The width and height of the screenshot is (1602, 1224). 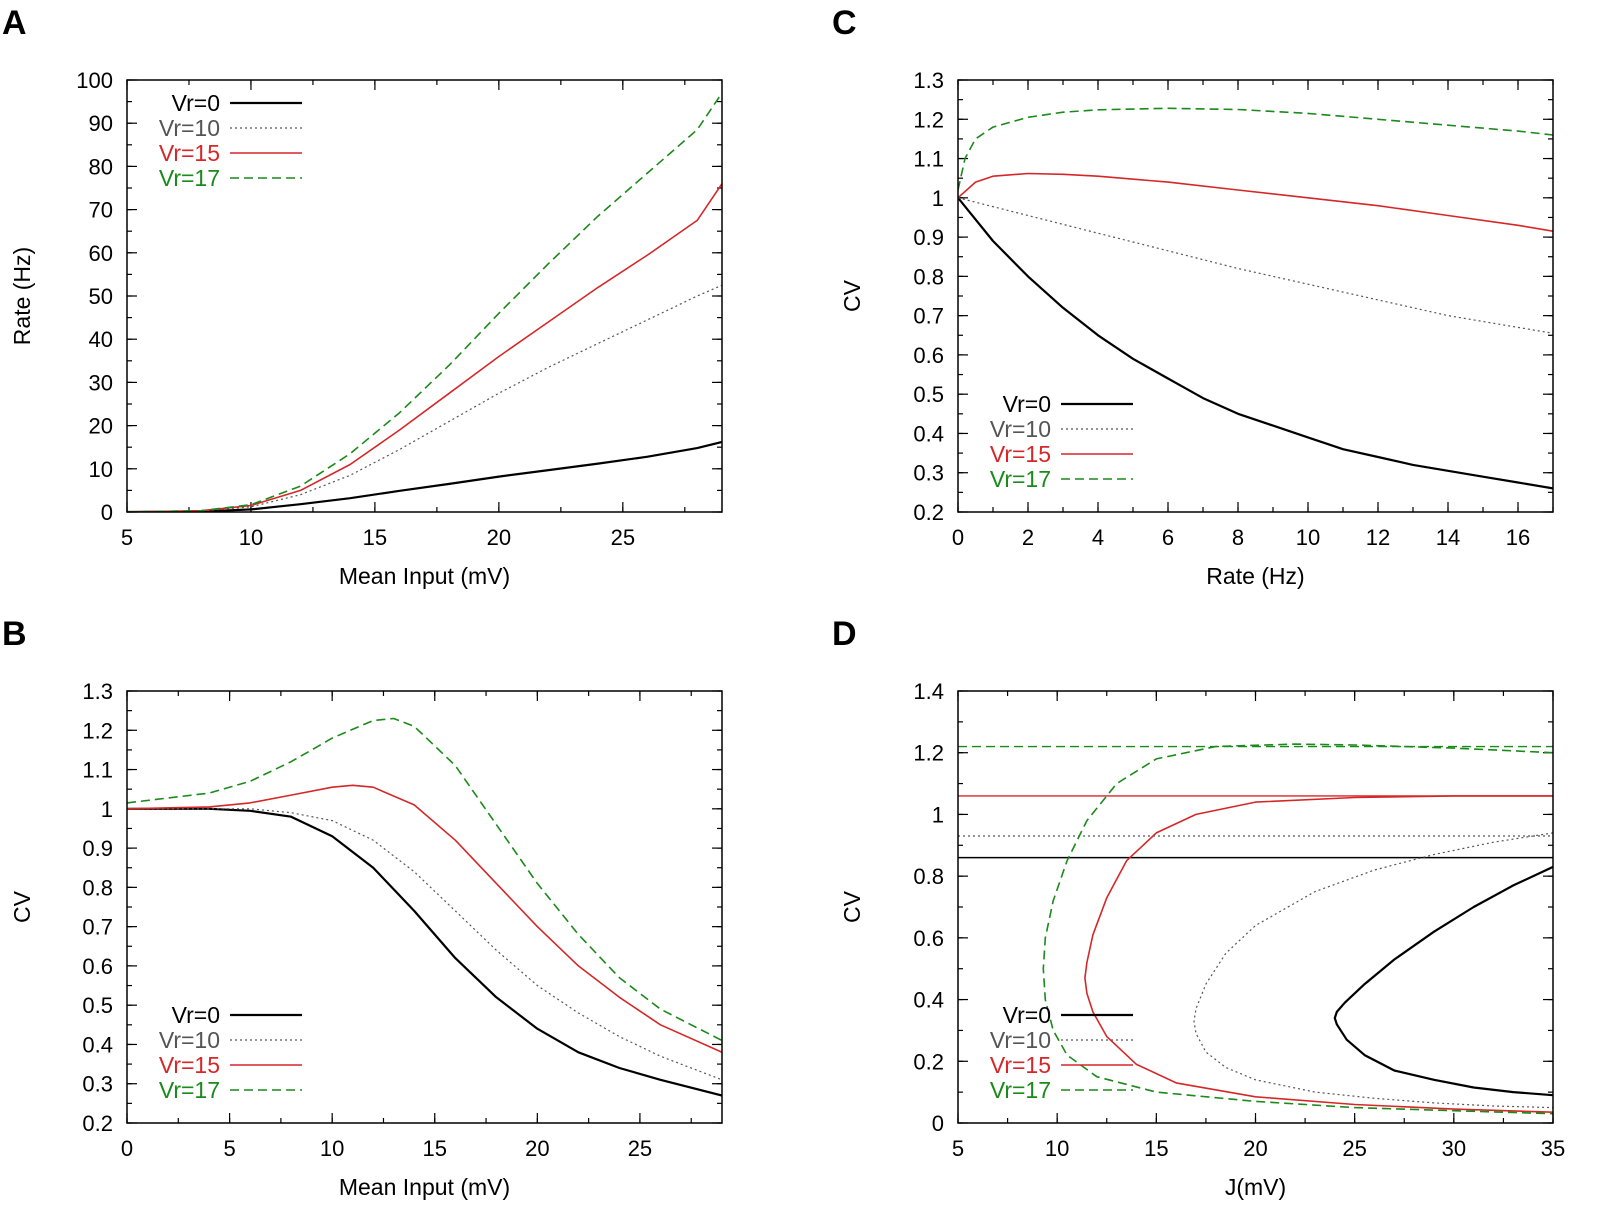 What do you see at coordinates (101, 382) in the screenshot?
I see `y-tick-label: 30` at bounding box center [101, 382].